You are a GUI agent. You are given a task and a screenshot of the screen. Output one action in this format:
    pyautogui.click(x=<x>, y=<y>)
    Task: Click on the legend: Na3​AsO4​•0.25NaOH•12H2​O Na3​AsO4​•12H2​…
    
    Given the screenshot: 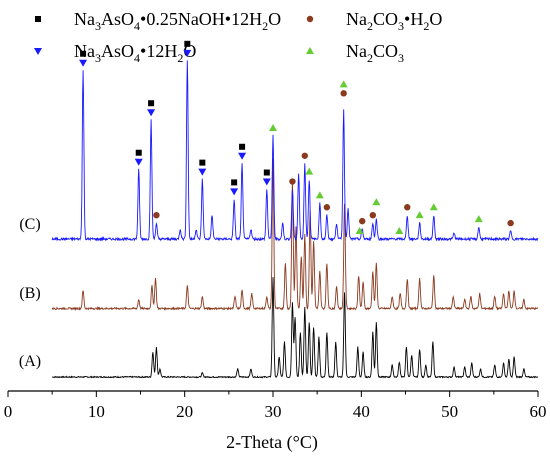 What is the action you would take?
    pyautogui.click(x=238, y=37)
    